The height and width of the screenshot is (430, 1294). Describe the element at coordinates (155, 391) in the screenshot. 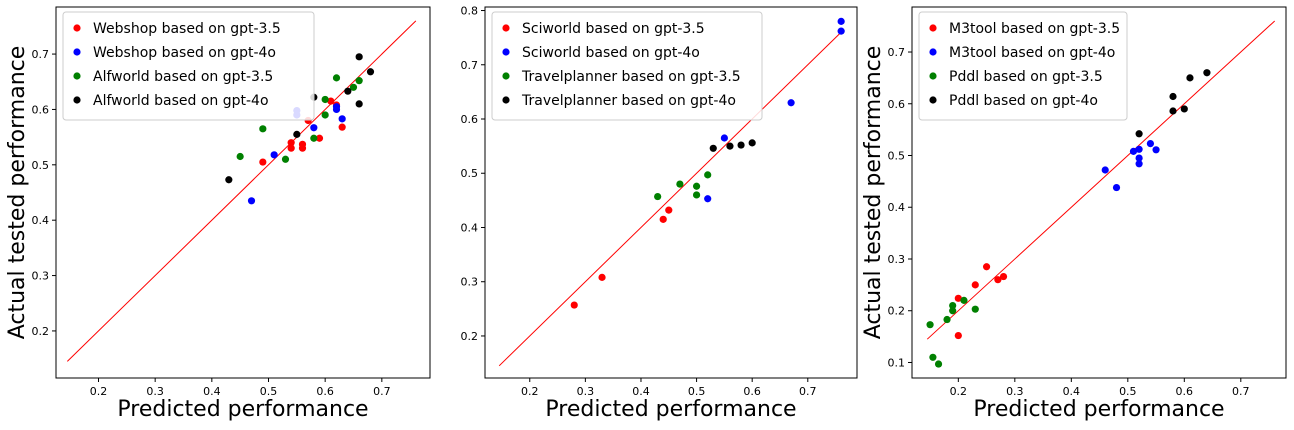

I see `x-tick-label-2: 0.3` at that location.